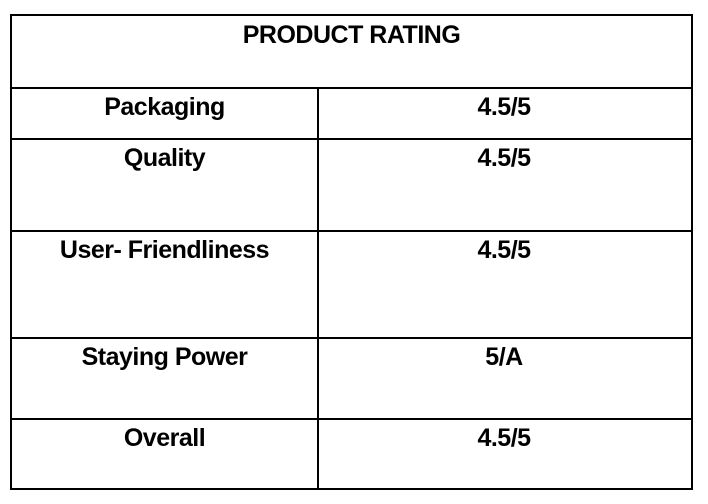 Image resolution: width=708 pixels, height=504 pixels. Describe the element at coordinates (351, 35) in the screenshot. I see `table-title: PRODUCT RATING` at that location.